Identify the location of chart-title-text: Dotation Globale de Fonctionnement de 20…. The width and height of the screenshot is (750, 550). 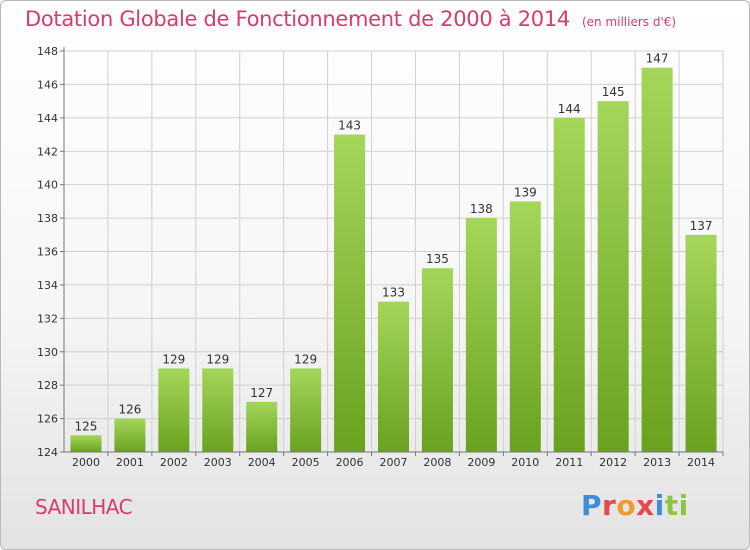
(297, 19).